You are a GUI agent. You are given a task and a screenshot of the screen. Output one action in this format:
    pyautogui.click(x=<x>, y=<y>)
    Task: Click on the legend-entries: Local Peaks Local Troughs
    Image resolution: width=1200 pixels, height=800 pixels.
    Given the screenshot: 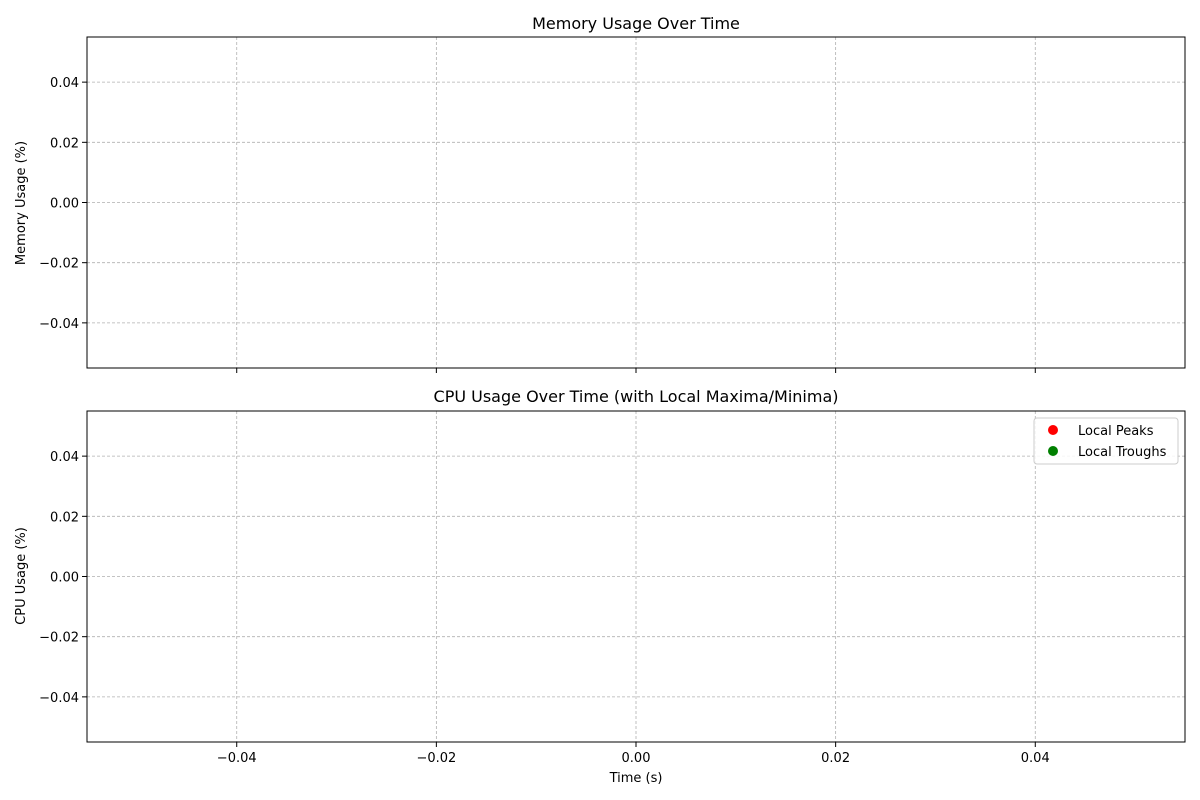 What is the action you would take?
    pyautogui.click(x=1107, y=442)
    